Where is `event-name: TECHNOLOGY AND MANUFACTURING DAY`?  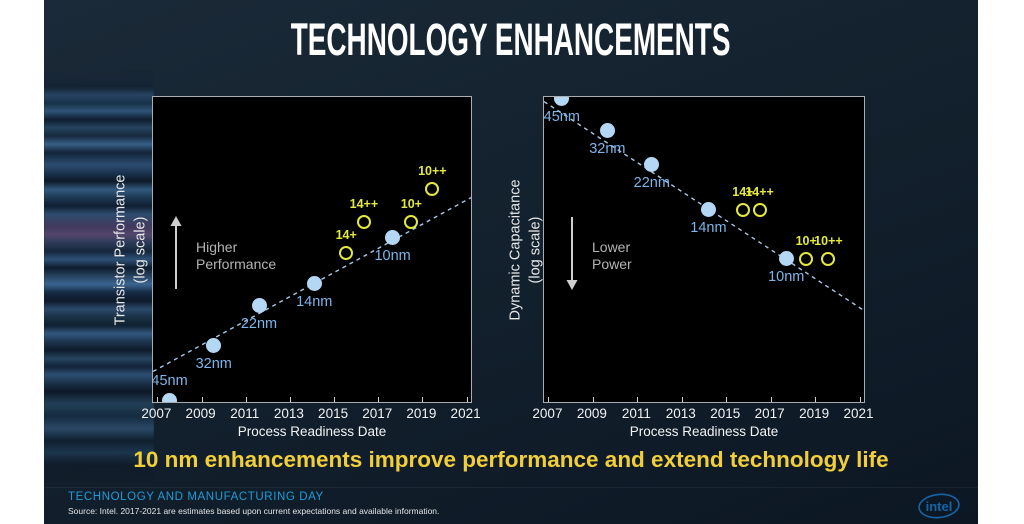
event-name: TECHNOLOGY AND MANUFACTURING DAY is located at coordinates (196, 497).